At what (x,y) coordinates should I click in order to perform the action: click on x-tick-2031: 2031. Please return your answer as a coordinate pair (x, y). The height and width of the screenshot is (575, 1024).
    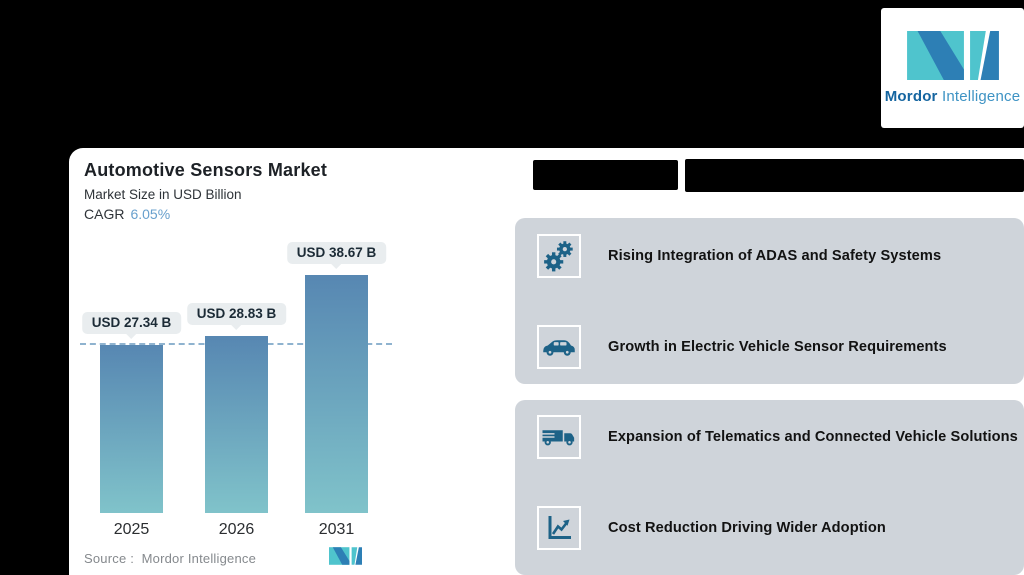
    Looking at the image, I should click on (336, 529).